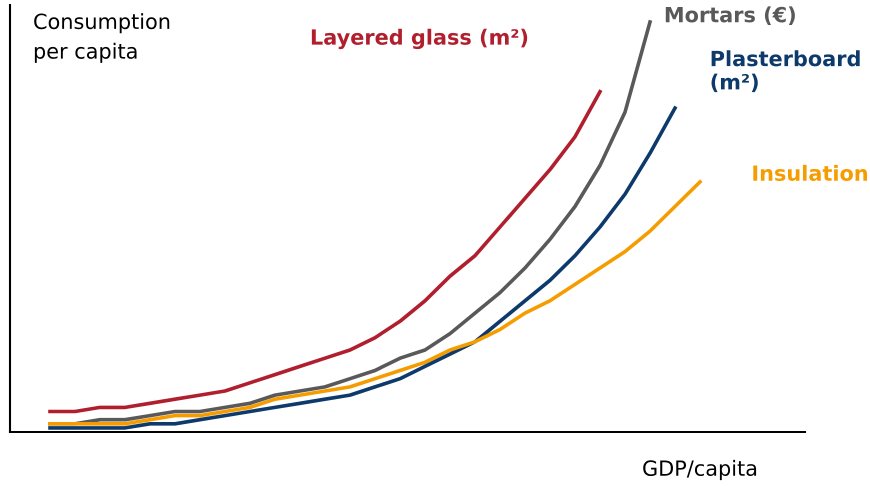  I want to click on x-axis-title: GDP/capita, so click(699, 470).